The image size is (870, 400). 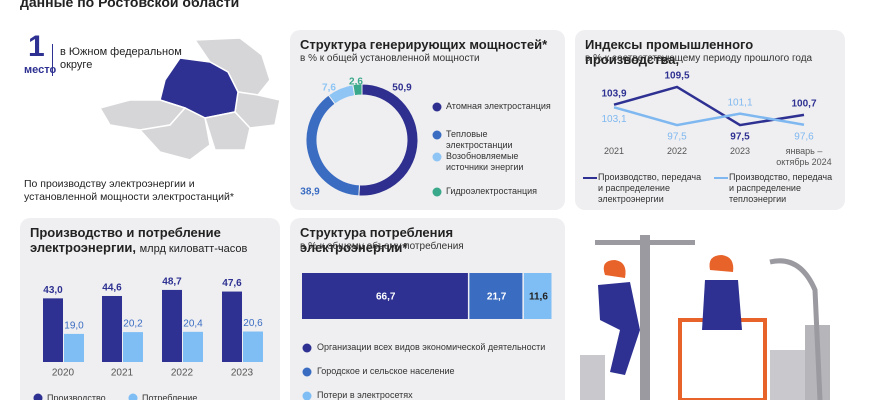 What do you see at coordinates (479, 139) in the screenshot?
I see `legend-label: Тепловые электростанции` at bounding box center [479, 139].